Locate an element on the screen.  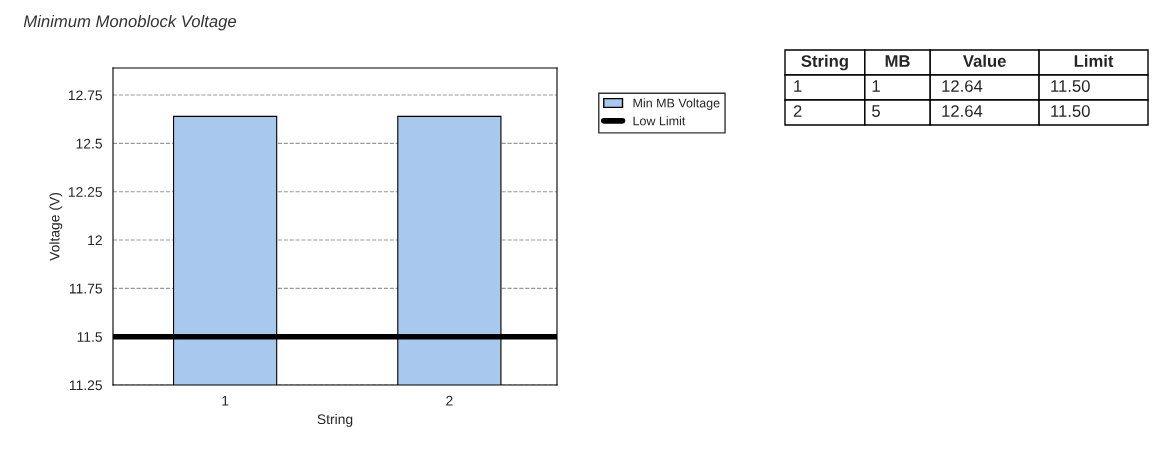
text: 5 is located at coordinates (876, 111).